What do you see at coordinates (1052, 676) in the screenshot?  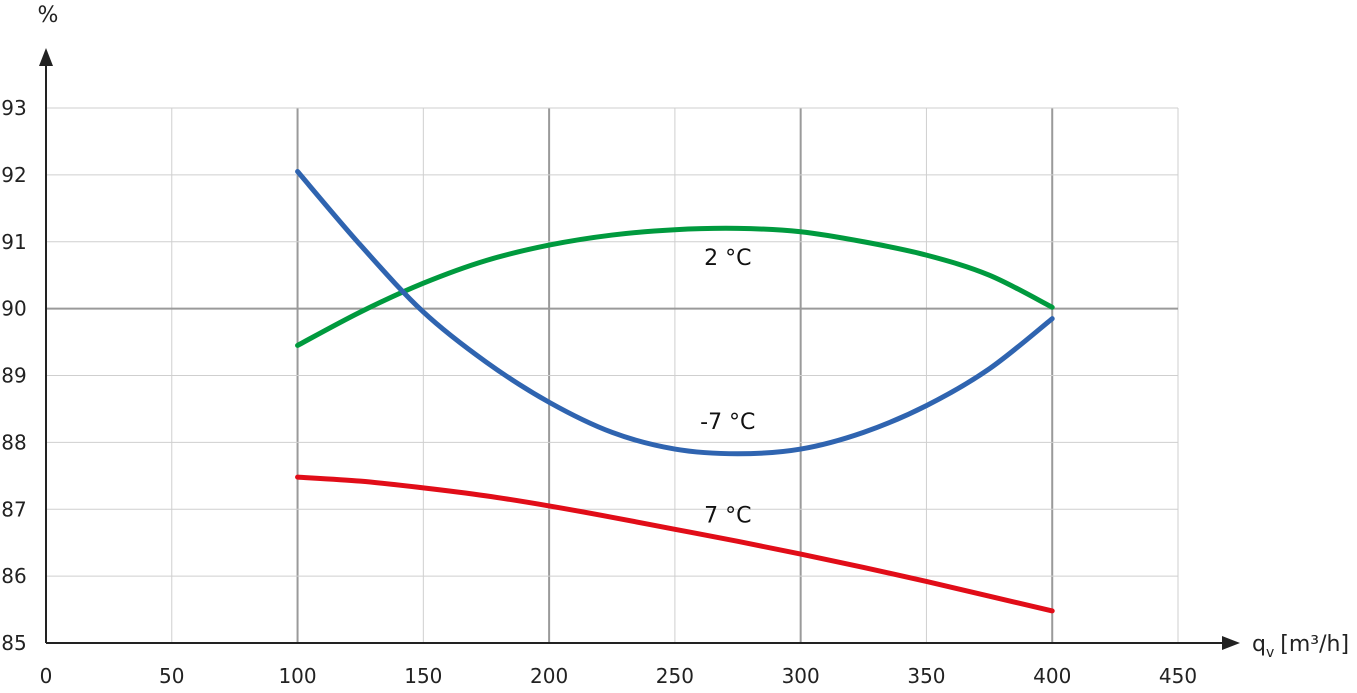 I see `x-tick-label: 400` at bounding box center [1052, 676].